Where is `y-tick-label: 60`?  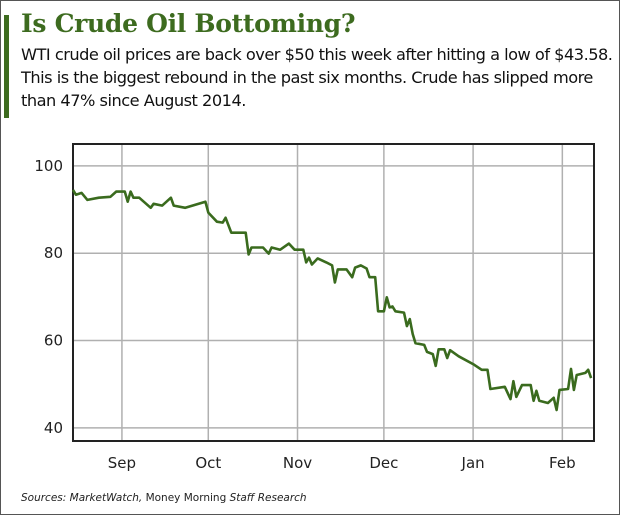 y-tick-label: 60 is located at coordinates (53, 341).